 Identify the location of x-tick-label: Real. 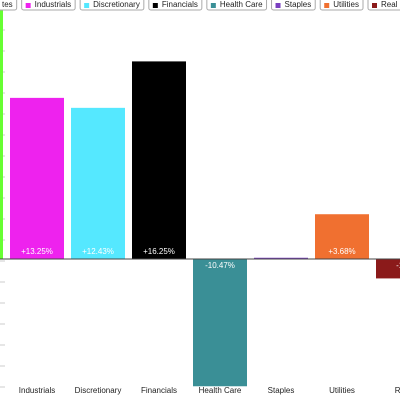
(397, 390).